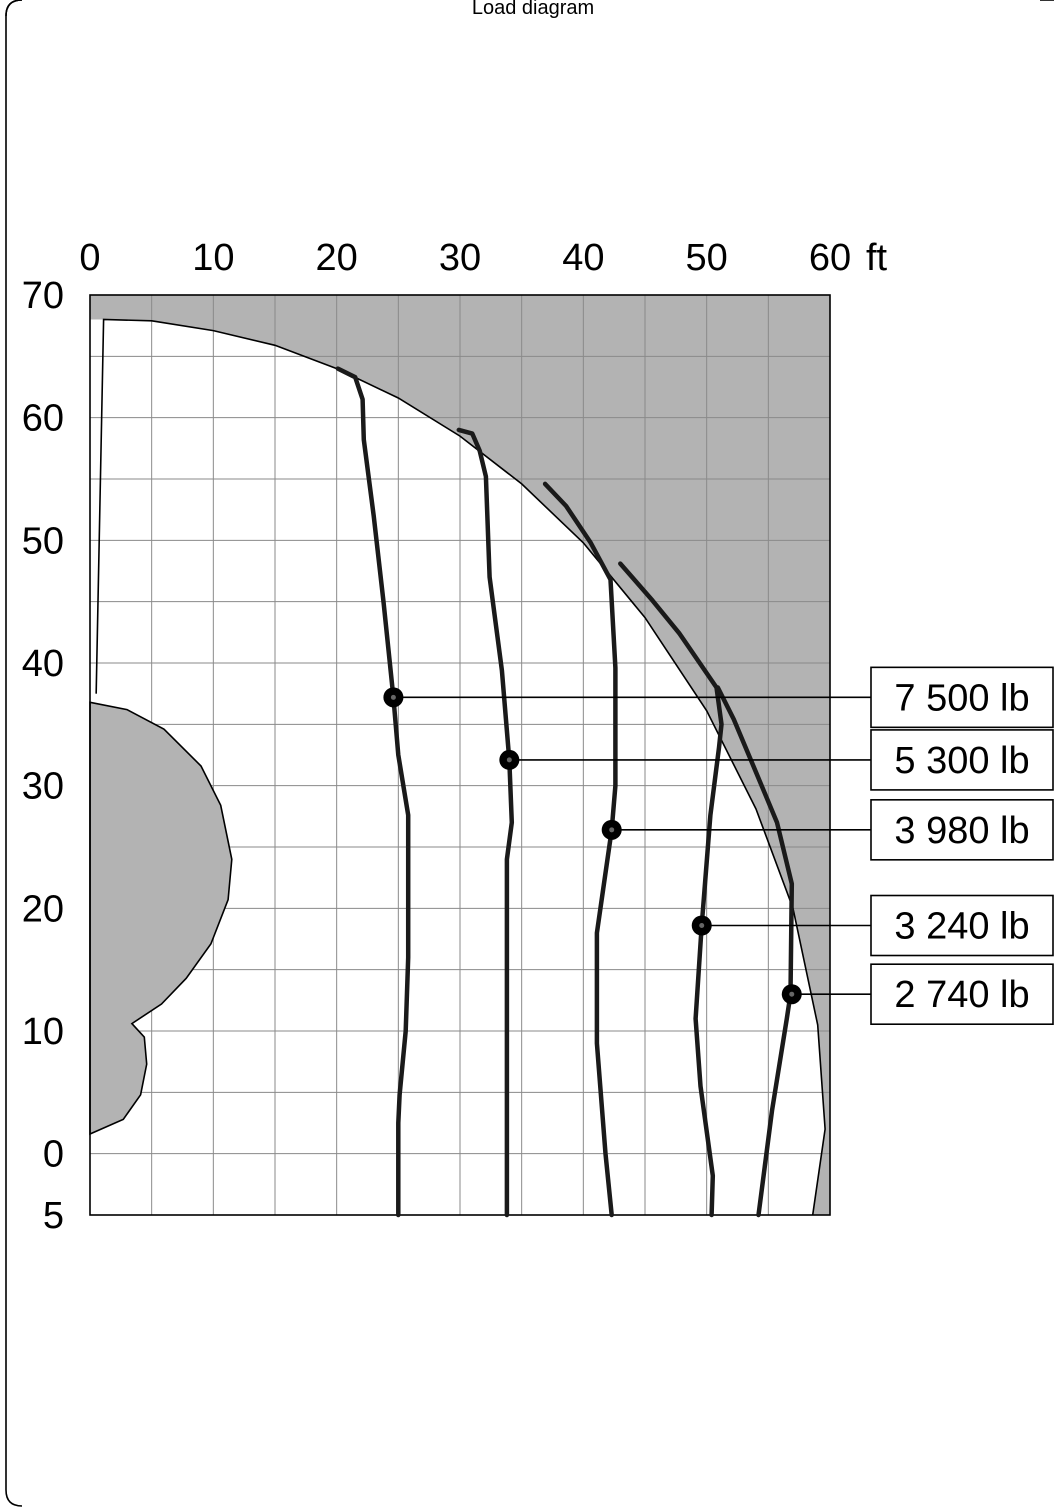 The image size is (1054, 1507). What do you see at coordinates (877, 258) in the screenshot?
I see `x-axis-unit: ft` at bounding box center [877, 258].